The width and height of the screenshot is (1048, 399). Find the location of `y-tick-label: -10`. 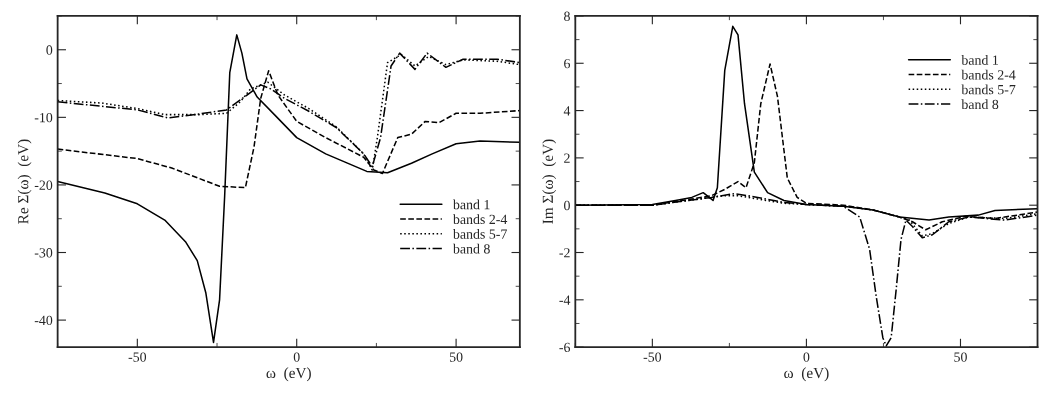

y-tick-label: -10 is located at coordinates (43, 117).